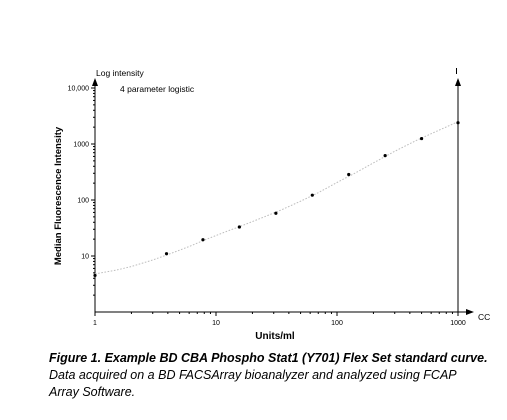 This screenshot has width=507, height=420. Describe the element at coordinates (83, 201) in the screenshot. I see `y-tick-label: 100` at that location.